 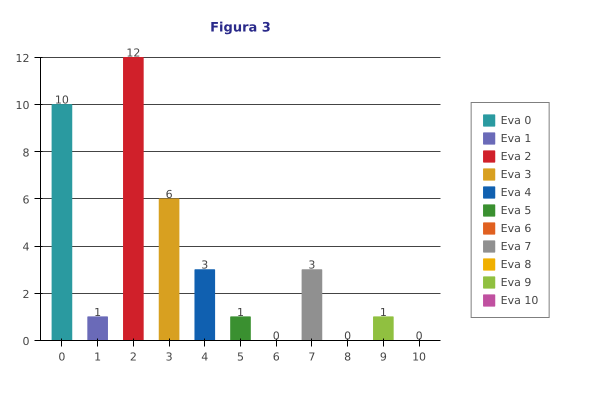 What do you see at coordinates (169, 194) in the screenshot?
I see `data-label: 6` at bounding box center [169, 194].